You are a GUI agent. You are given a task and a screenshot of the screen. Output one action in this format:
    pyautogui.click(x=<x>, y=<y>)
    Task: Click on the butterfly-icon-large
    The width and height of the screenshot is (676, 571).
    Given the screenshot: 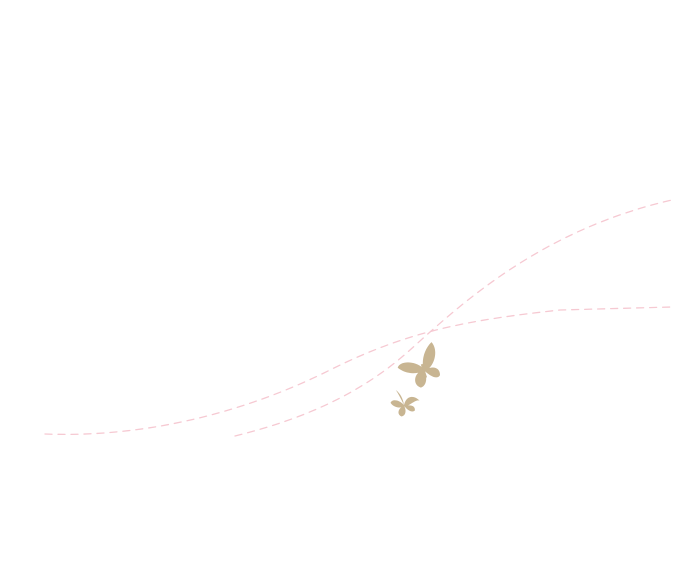 What is the action you would take?
    pyautogui.click(x=419, y=365)
    